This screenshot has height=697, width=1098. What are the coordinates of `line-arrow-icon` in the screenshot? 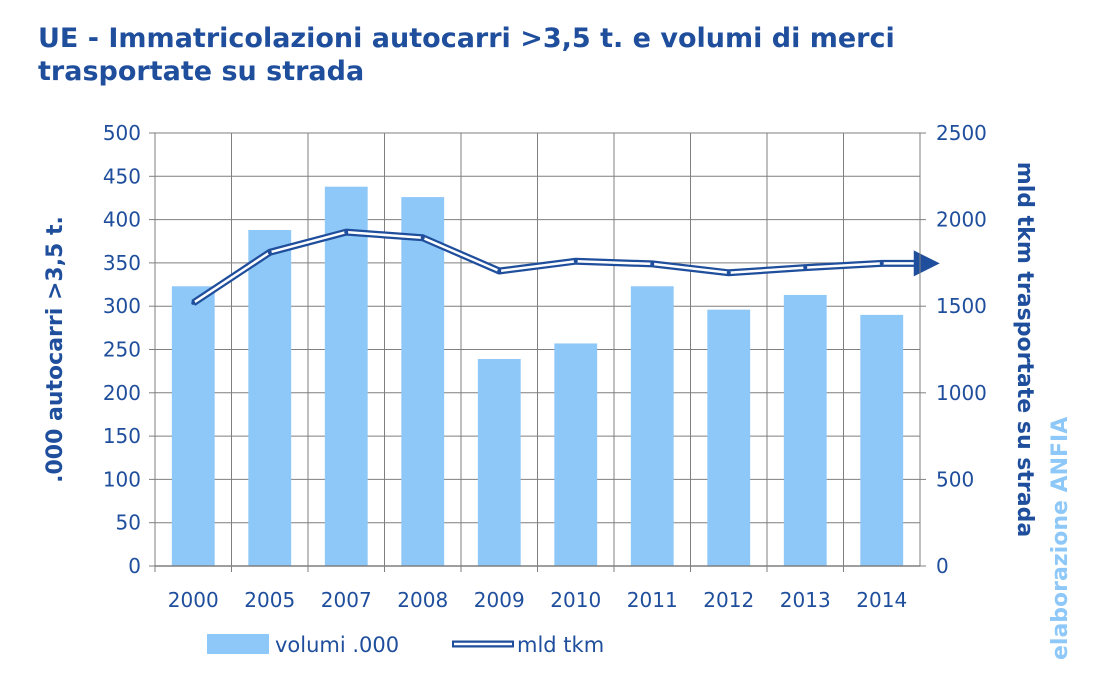 It's located at (926, 263).